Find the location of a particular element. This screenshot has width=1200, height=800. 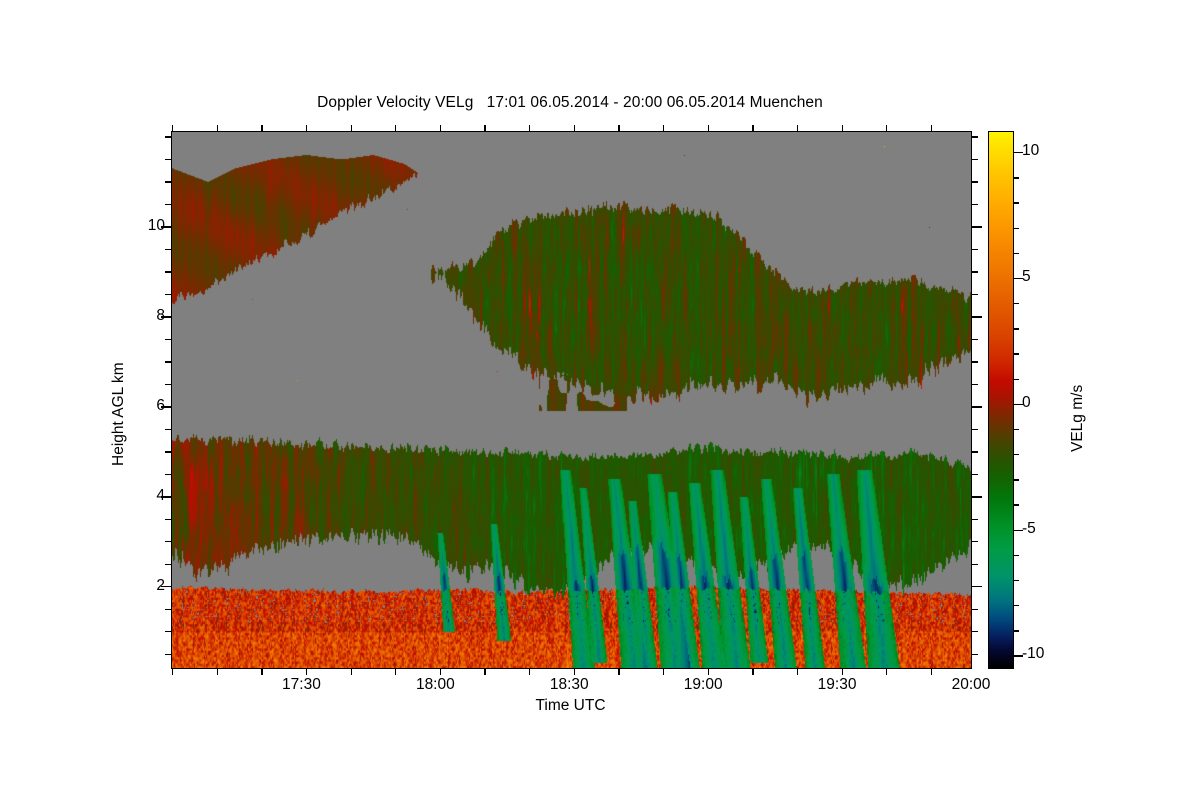

y-axis-title: Height AGL km is located at coordinates (118, 414).